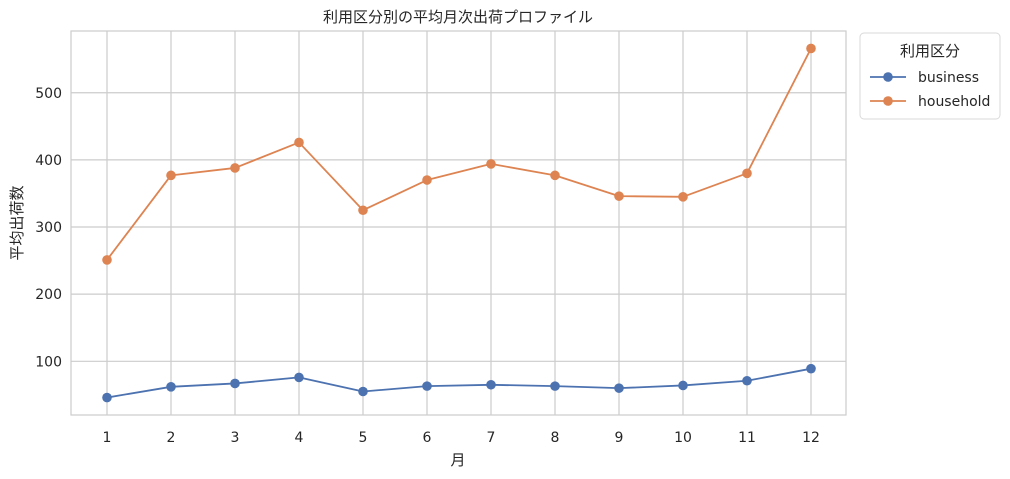 This screenshot has height=479, width=1010. Describe the element at coordinates (171, 438) in the screenshot. I see `x-tick-label: 2` at that location.